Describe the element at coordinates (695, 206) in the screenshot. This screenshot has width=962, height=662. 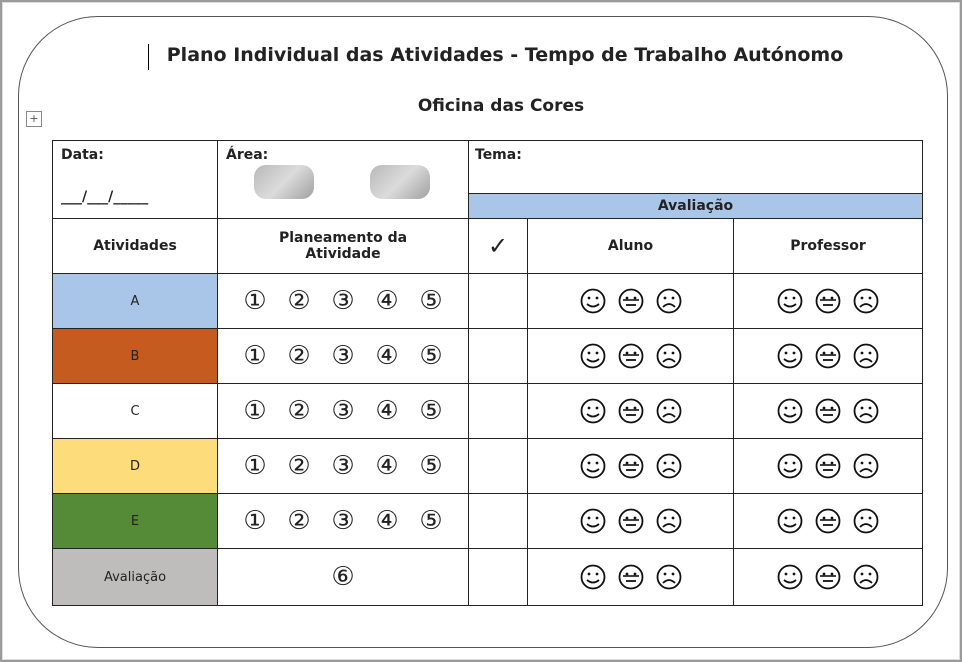
I see `evaluation-header: Avaliação` at that location.